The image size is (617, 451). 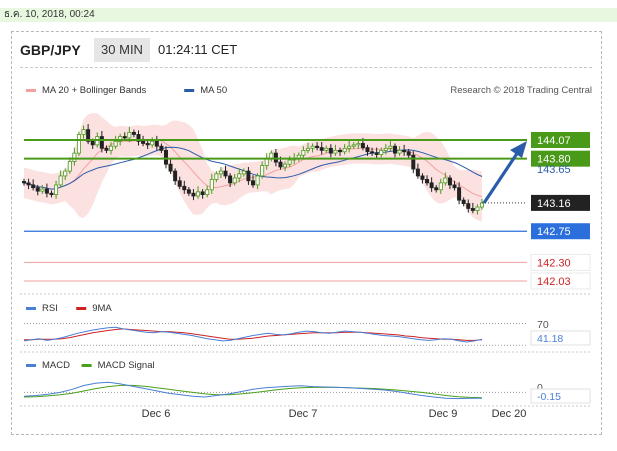 What do you see at coordinates (543, 325) in the screenshot?
I see `rsi-tick-label: 70` at bounding box center [543, 325].